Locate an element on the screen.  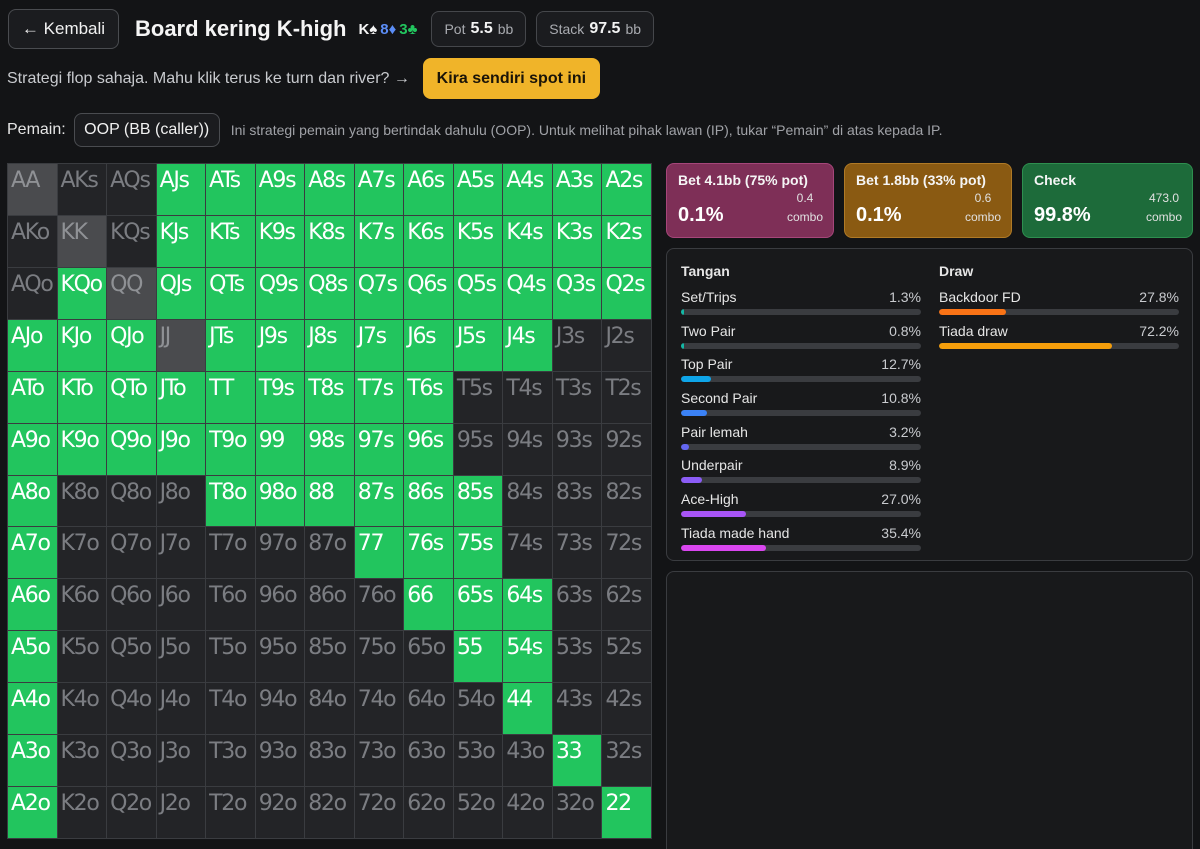
range-cell: K7o is located at coordinates (82, 553).